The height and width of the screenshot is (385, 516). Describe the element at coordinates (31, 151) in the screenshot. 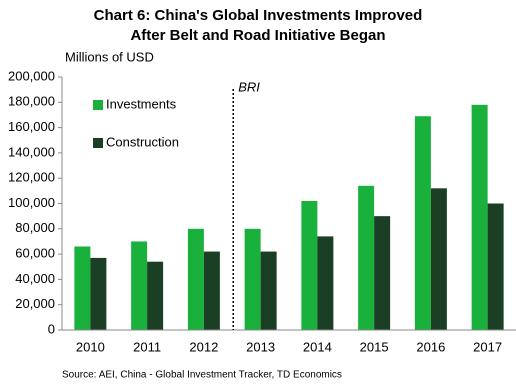

I see `y-tick-label: 140,000` at that location.